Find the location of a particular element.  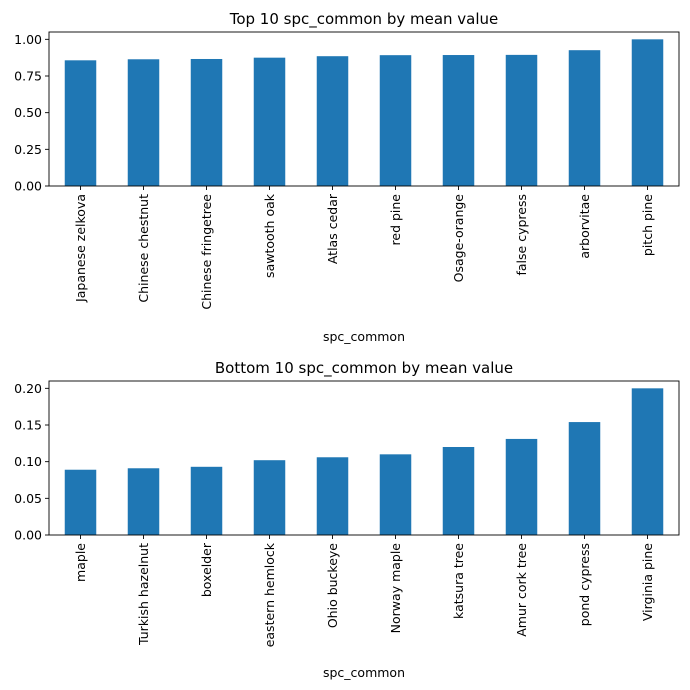

bottom-xtick-label: maple is located at coordinates (80, 562).